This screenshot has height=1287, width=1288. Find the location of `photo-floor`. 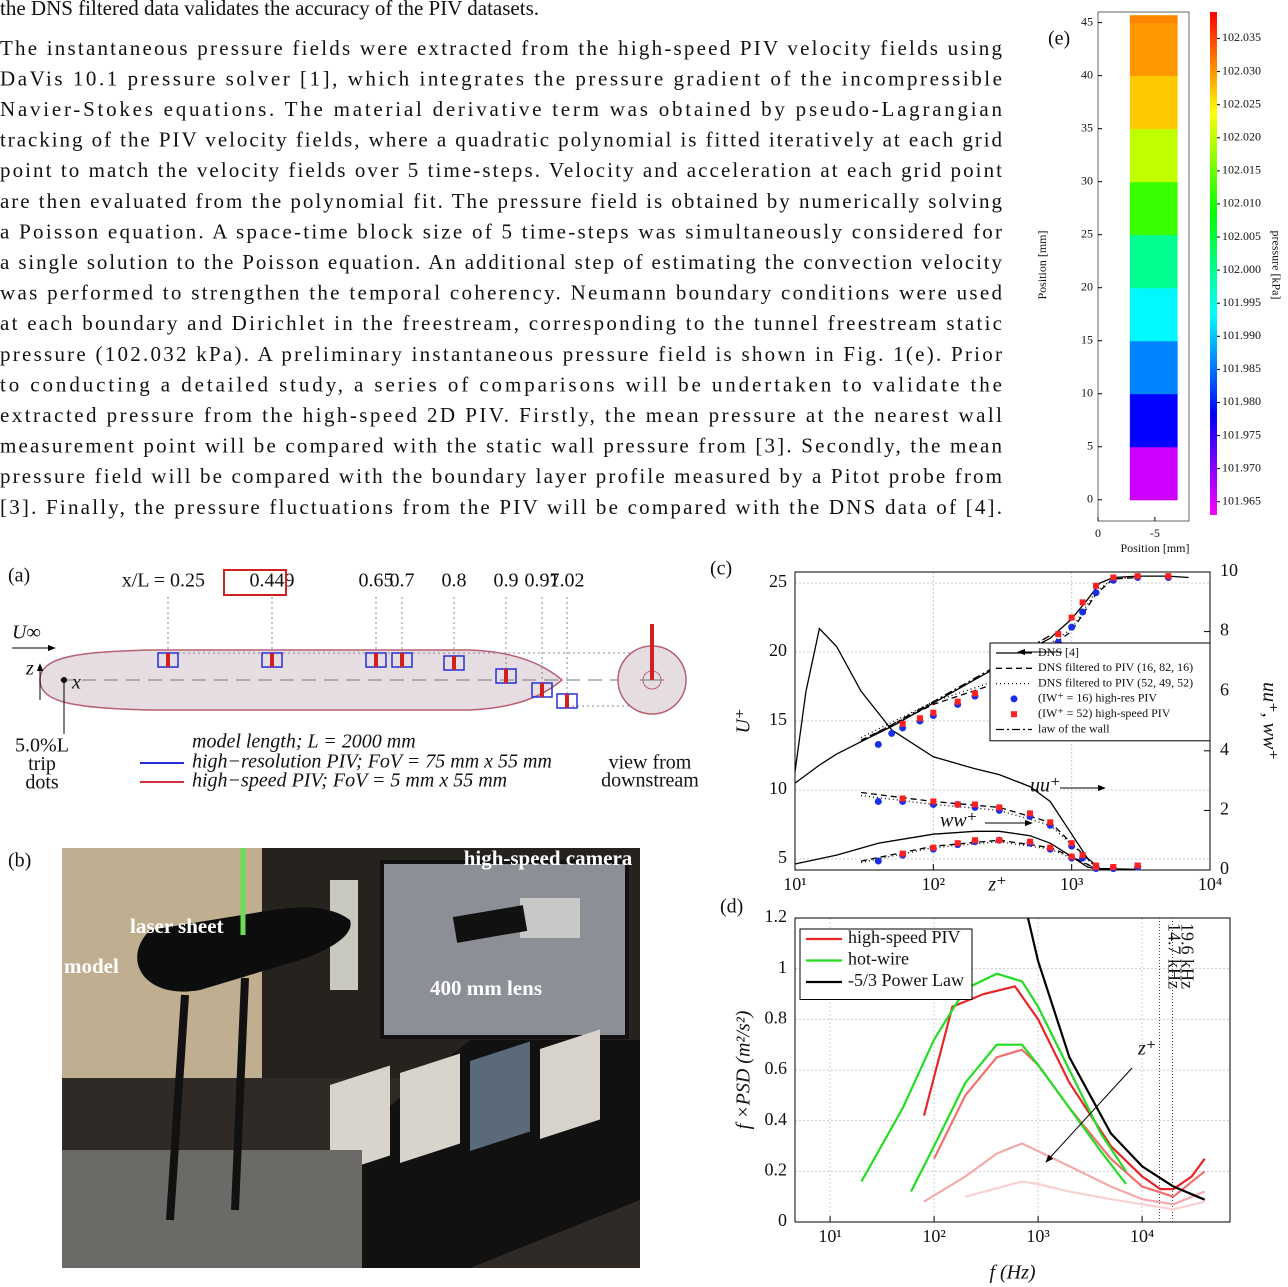

photo-floor is located at coordinates (212, 1209).